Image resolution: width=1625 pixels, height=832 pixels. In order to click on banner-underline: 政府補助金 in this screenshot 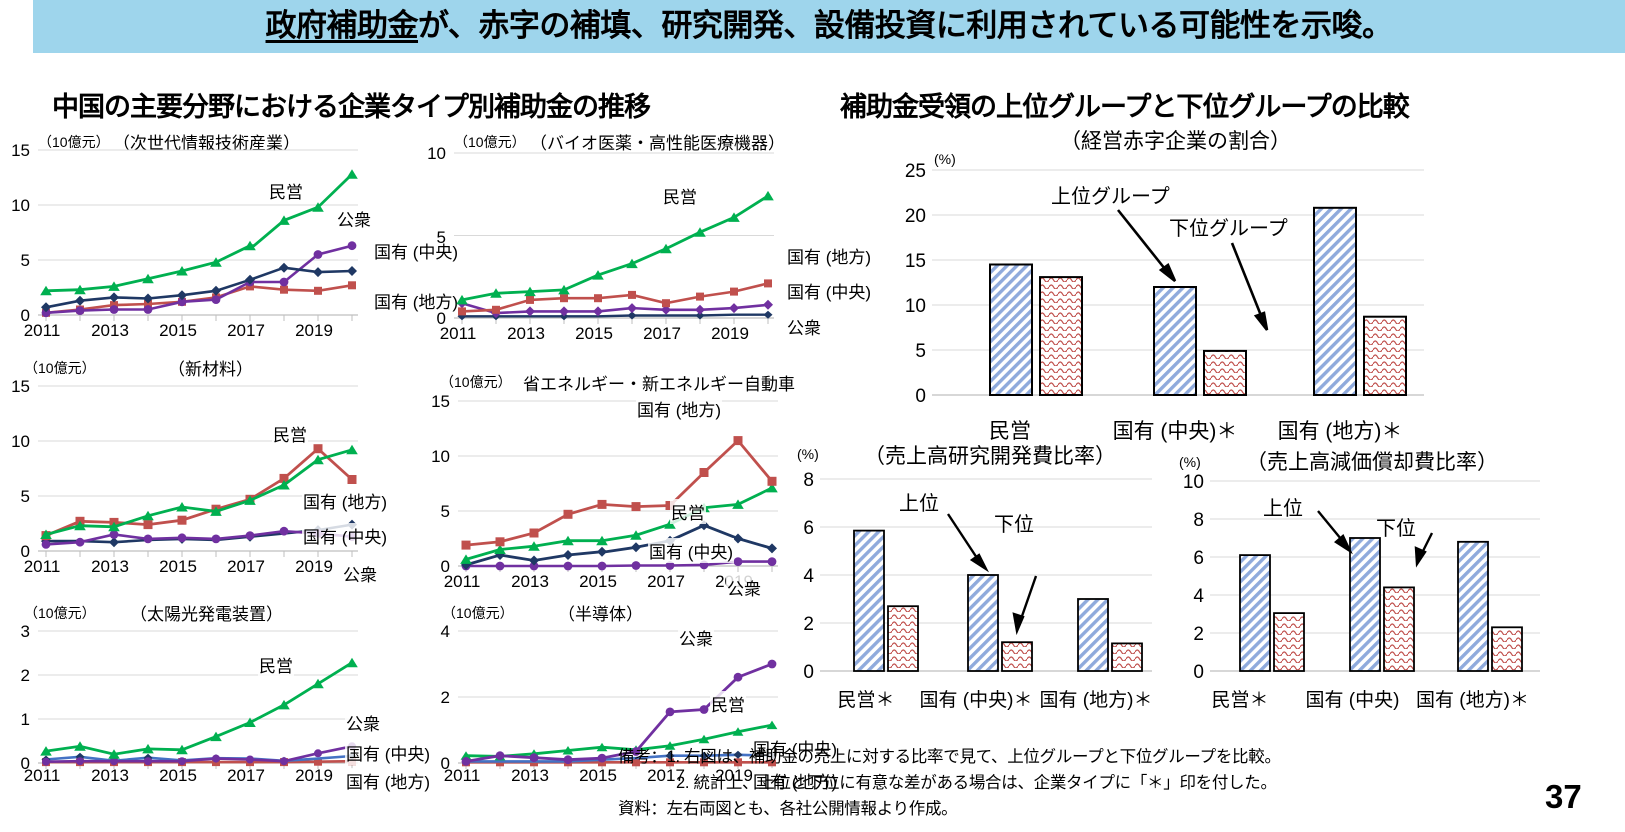, I will do `click(342, 25)`.